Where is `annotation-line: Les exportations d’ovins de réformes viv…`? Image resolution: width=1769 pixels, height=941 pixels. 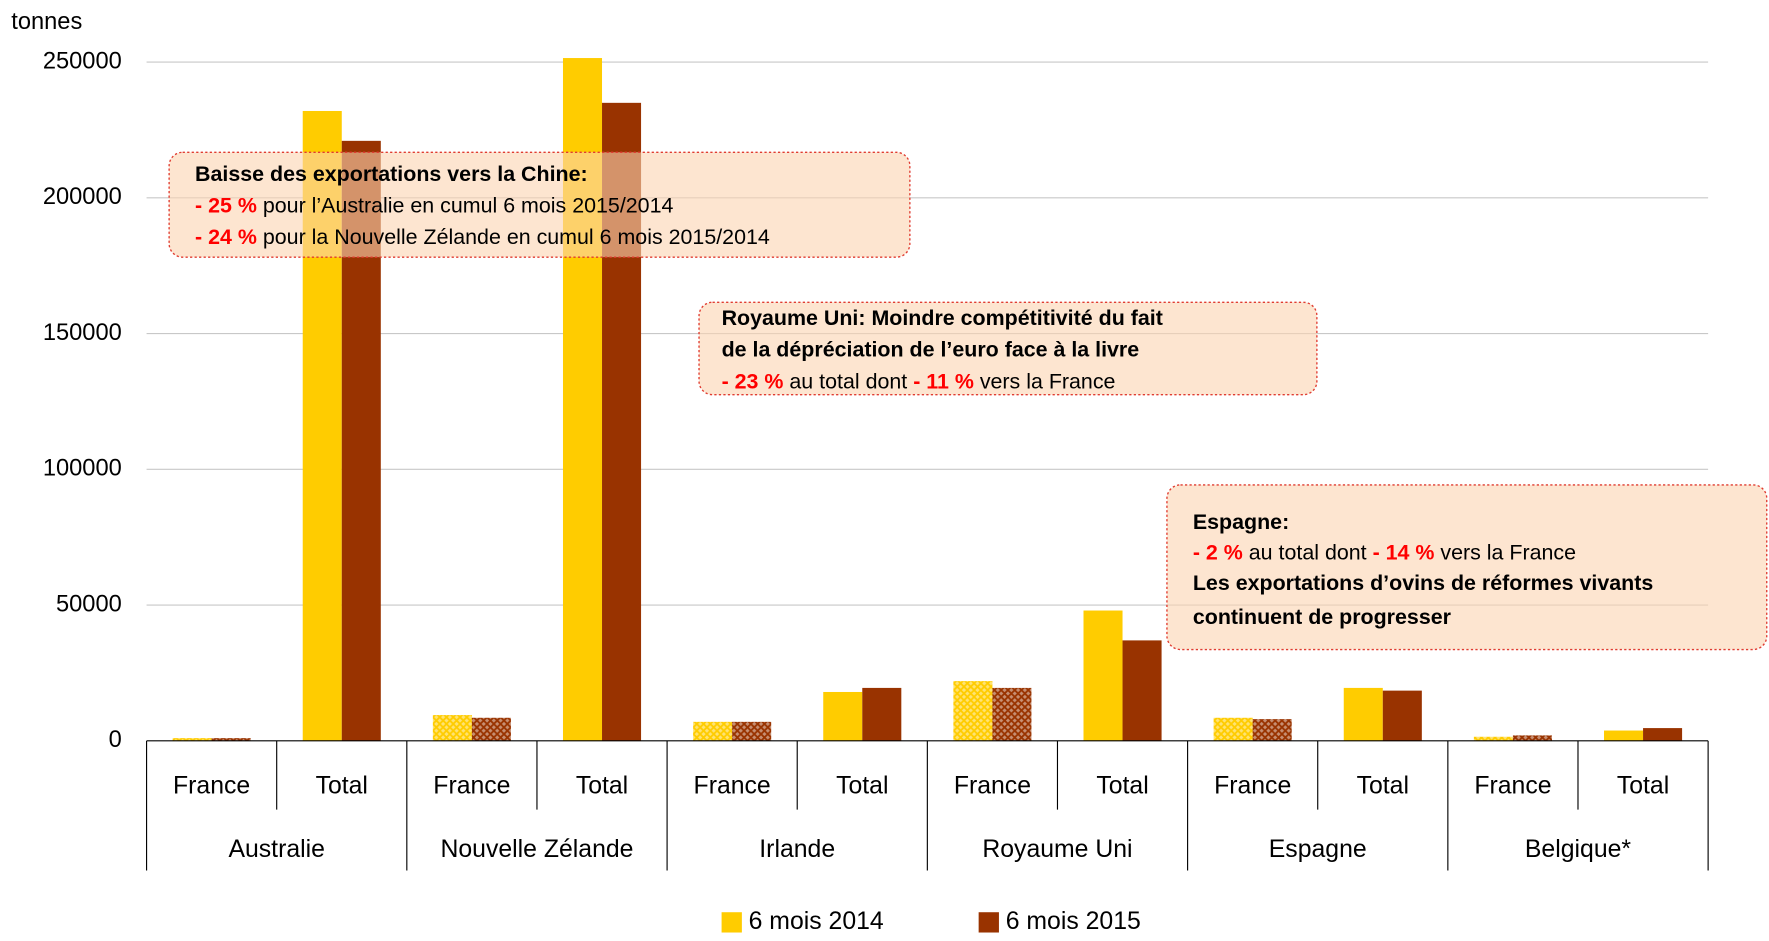
annotation-line: Les exportations d’ovins de réformes viv… is located at coordinates (1423, 583).